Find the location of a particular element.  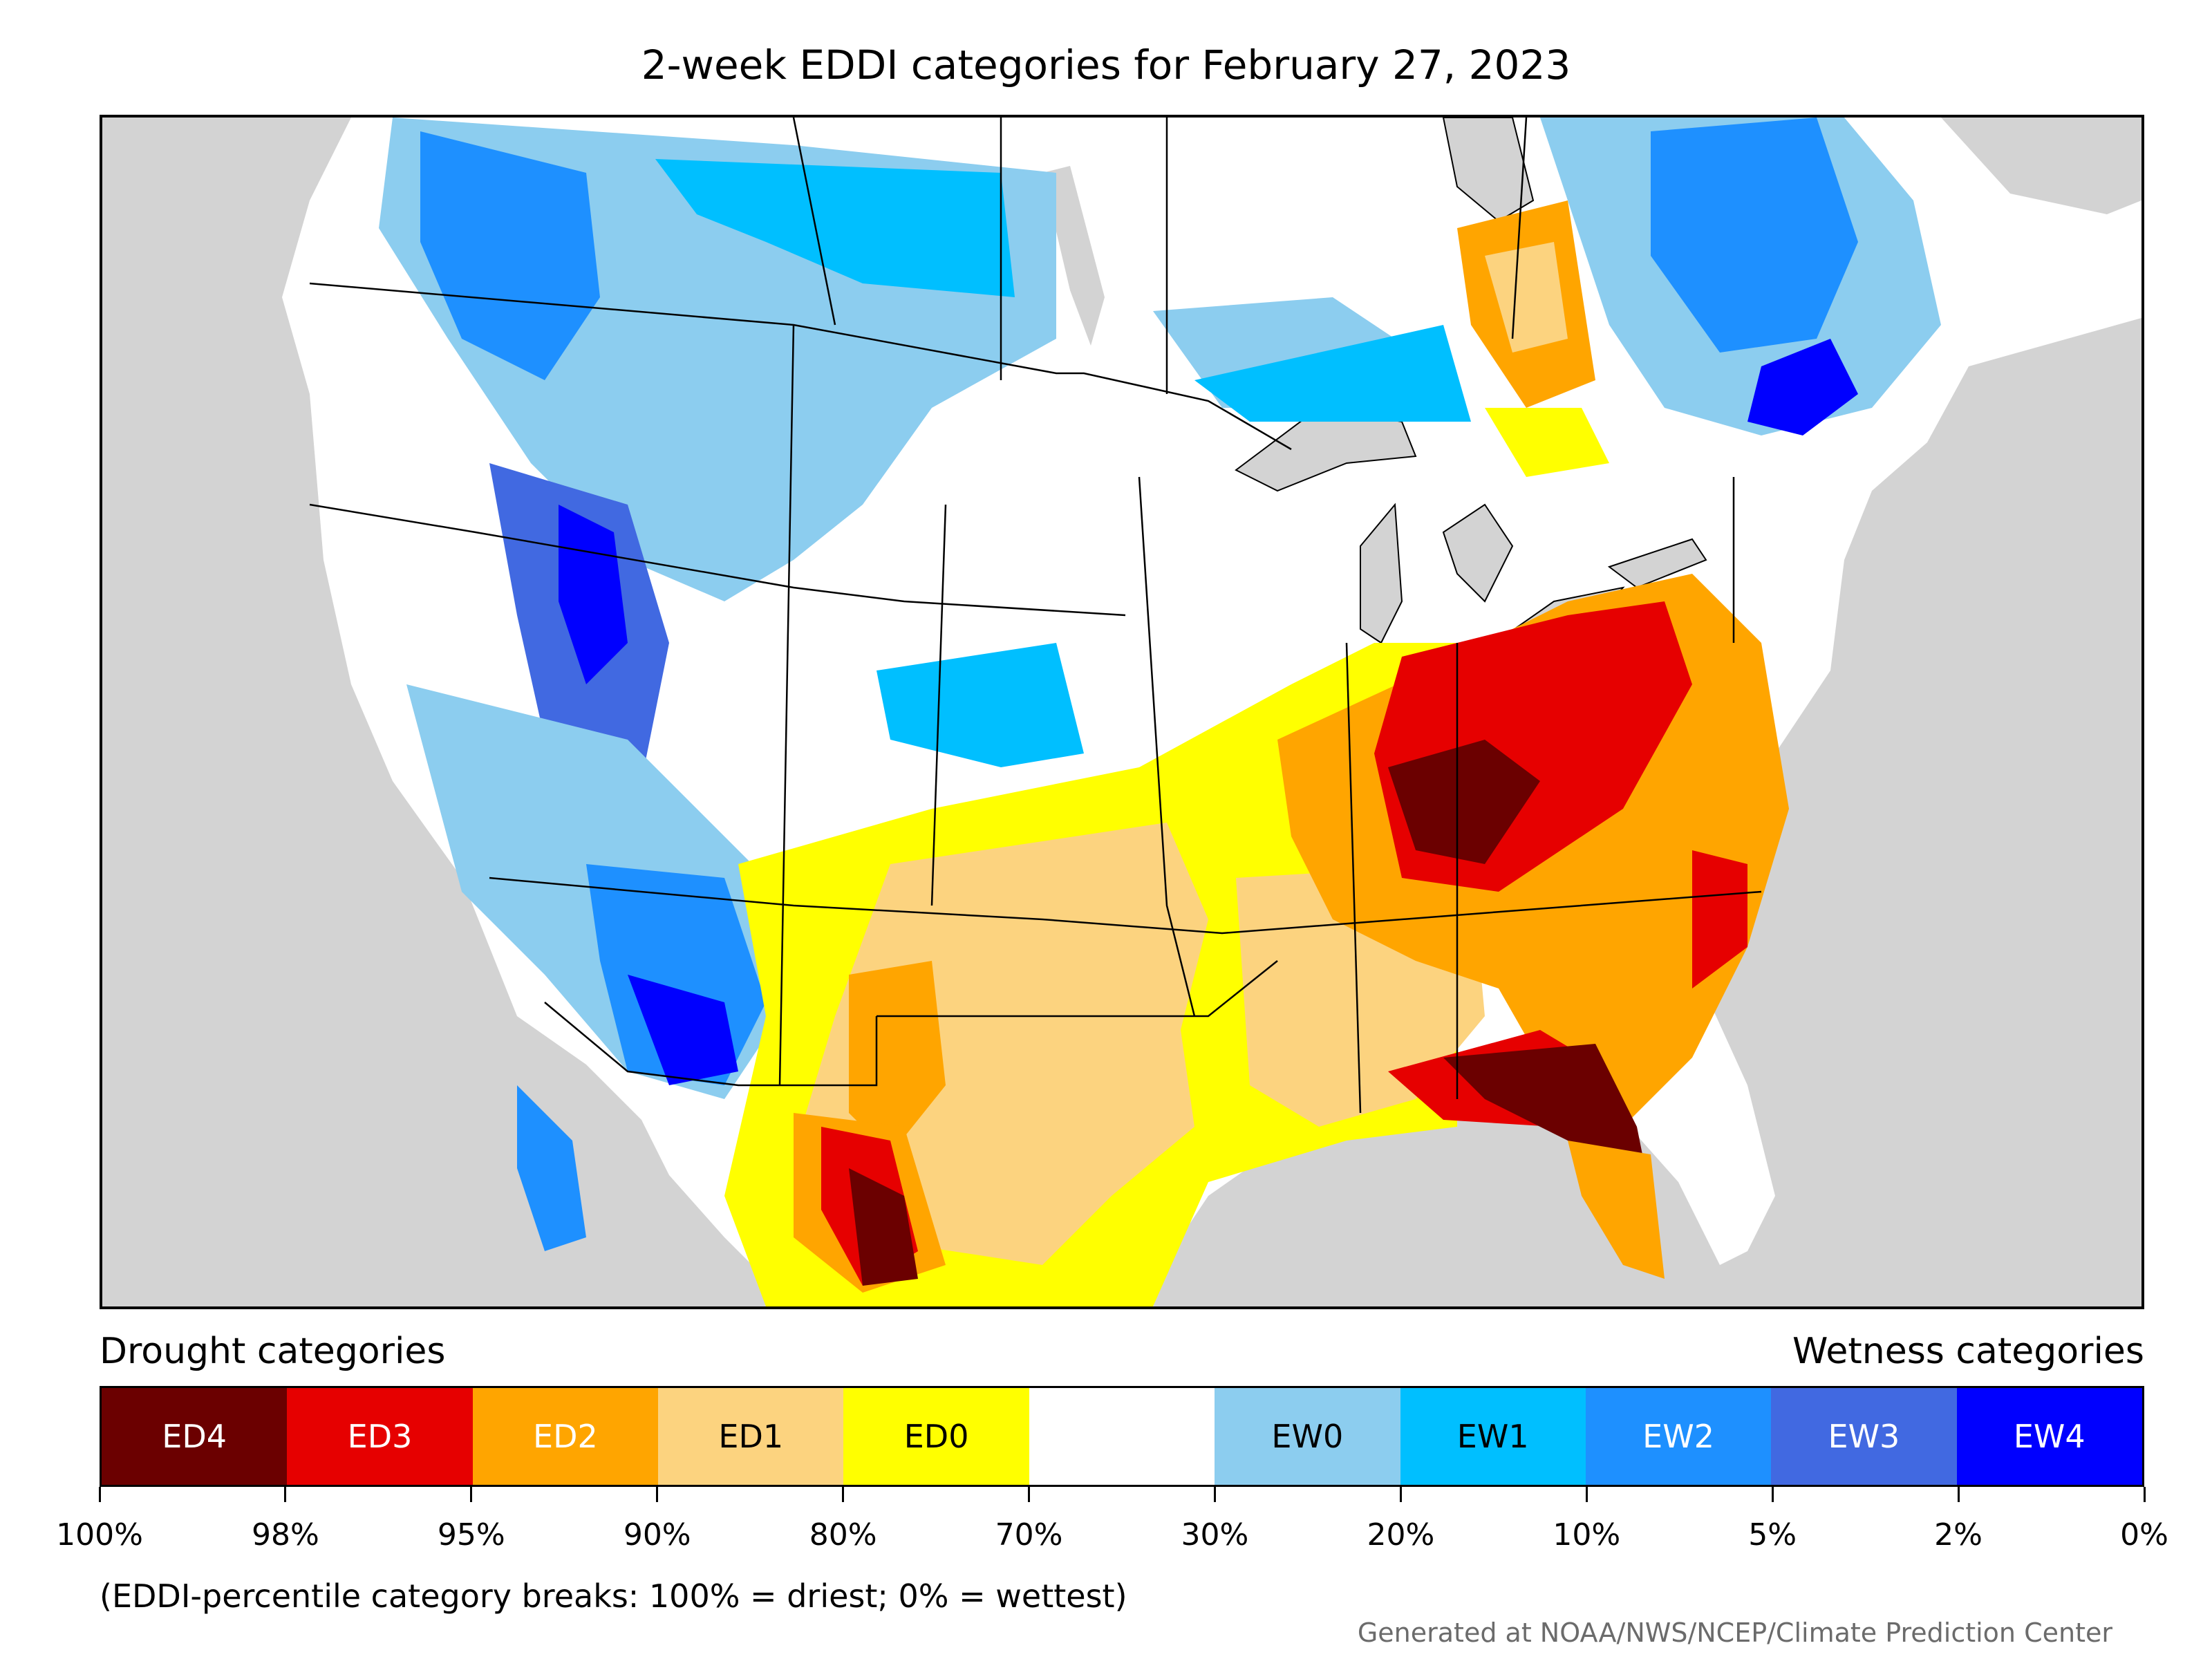

colorbar-tick-label: 90% is located at coordinates (657, 1535).